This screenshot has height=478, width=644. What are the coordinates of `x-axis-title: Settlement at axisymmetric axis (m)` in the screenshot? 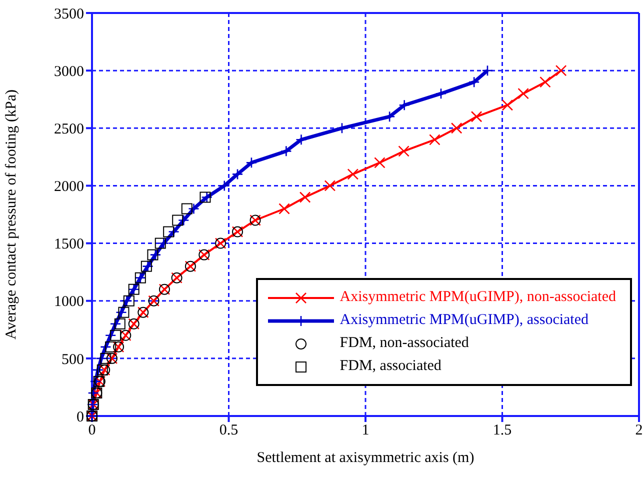 It's located at (365, 458).